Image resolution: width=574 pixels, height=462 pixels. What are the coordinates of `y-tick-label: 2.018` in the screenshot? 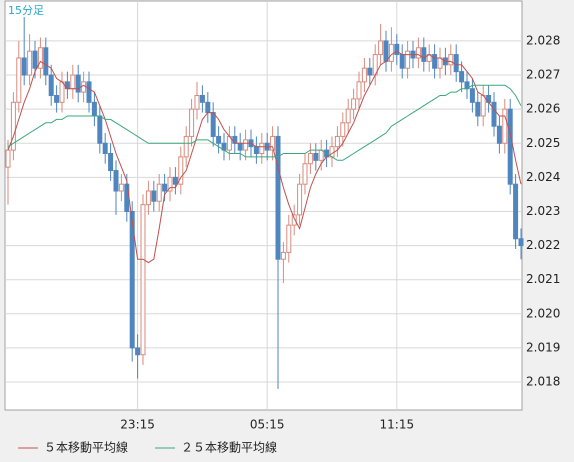 It's located at (543, 382).